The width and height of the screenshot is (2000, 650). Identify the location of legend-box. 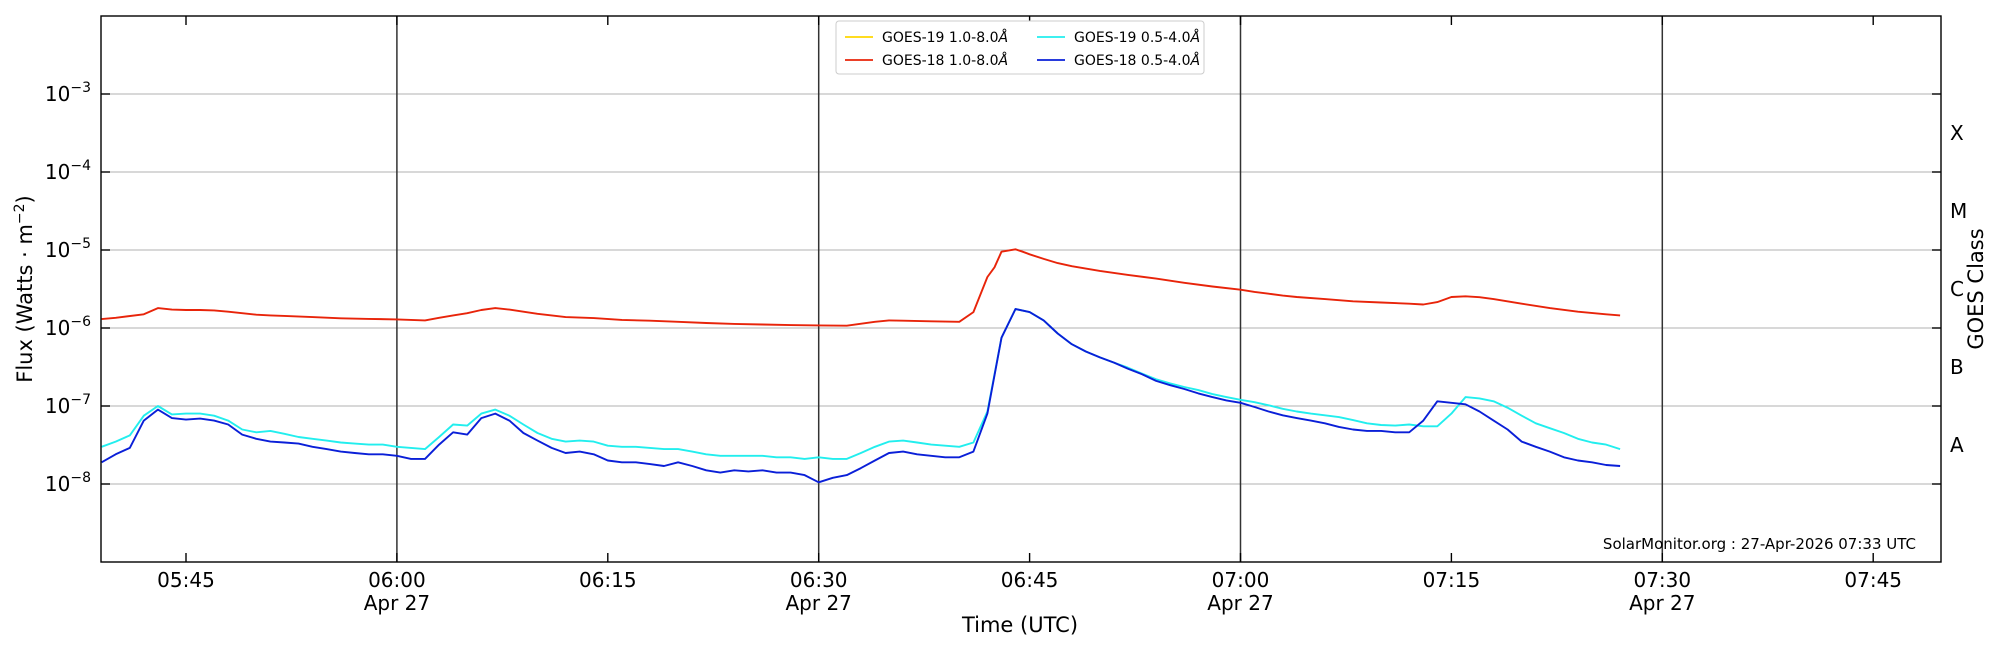
(1020, 47).